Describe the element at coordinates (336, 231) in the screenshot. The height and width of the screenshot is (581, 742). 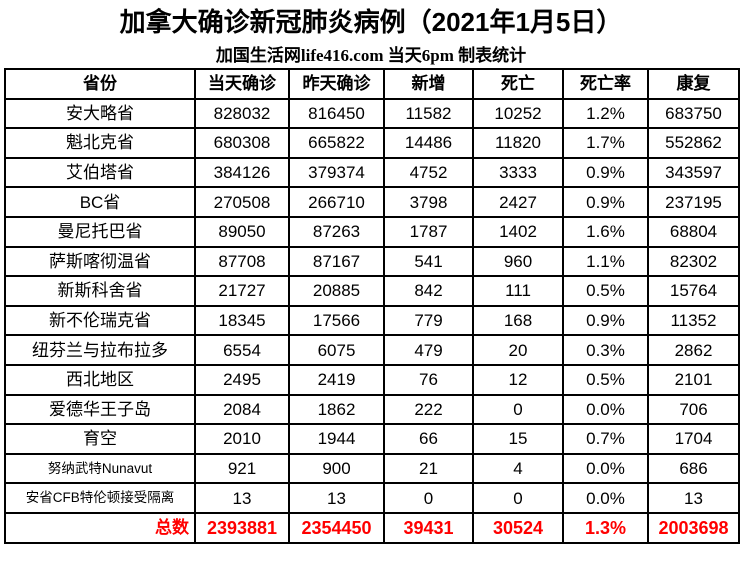
I see `value-cell: 87263` at that location.